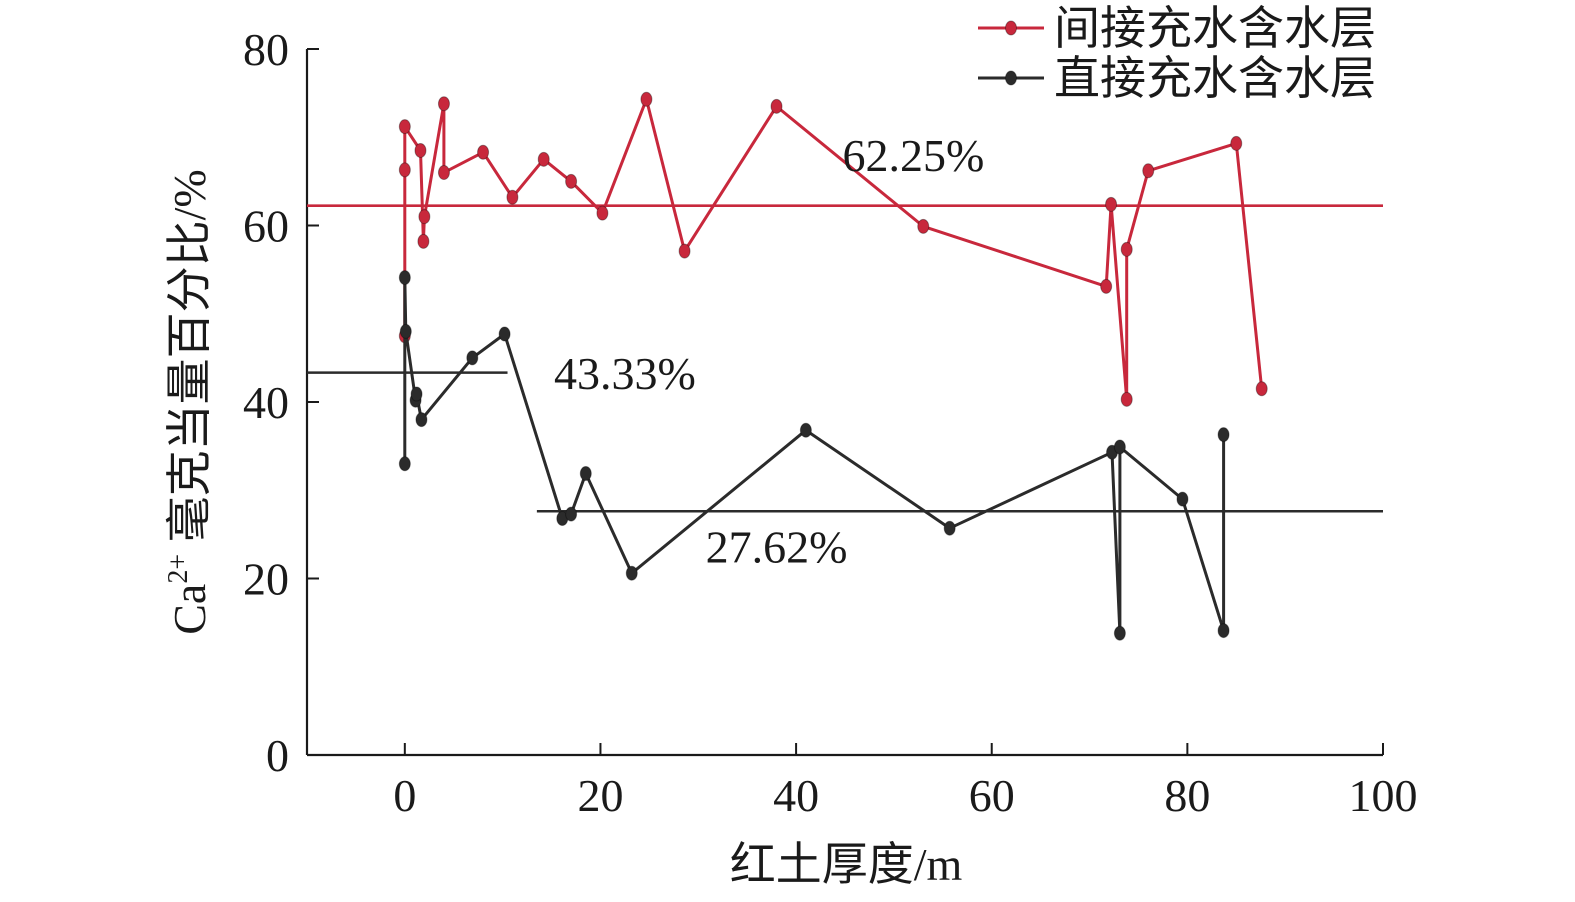  What do you see at coordinates (600, 795) in the screenshot?
I see `x-tick-label: 20` at bounding box center [600, 795].